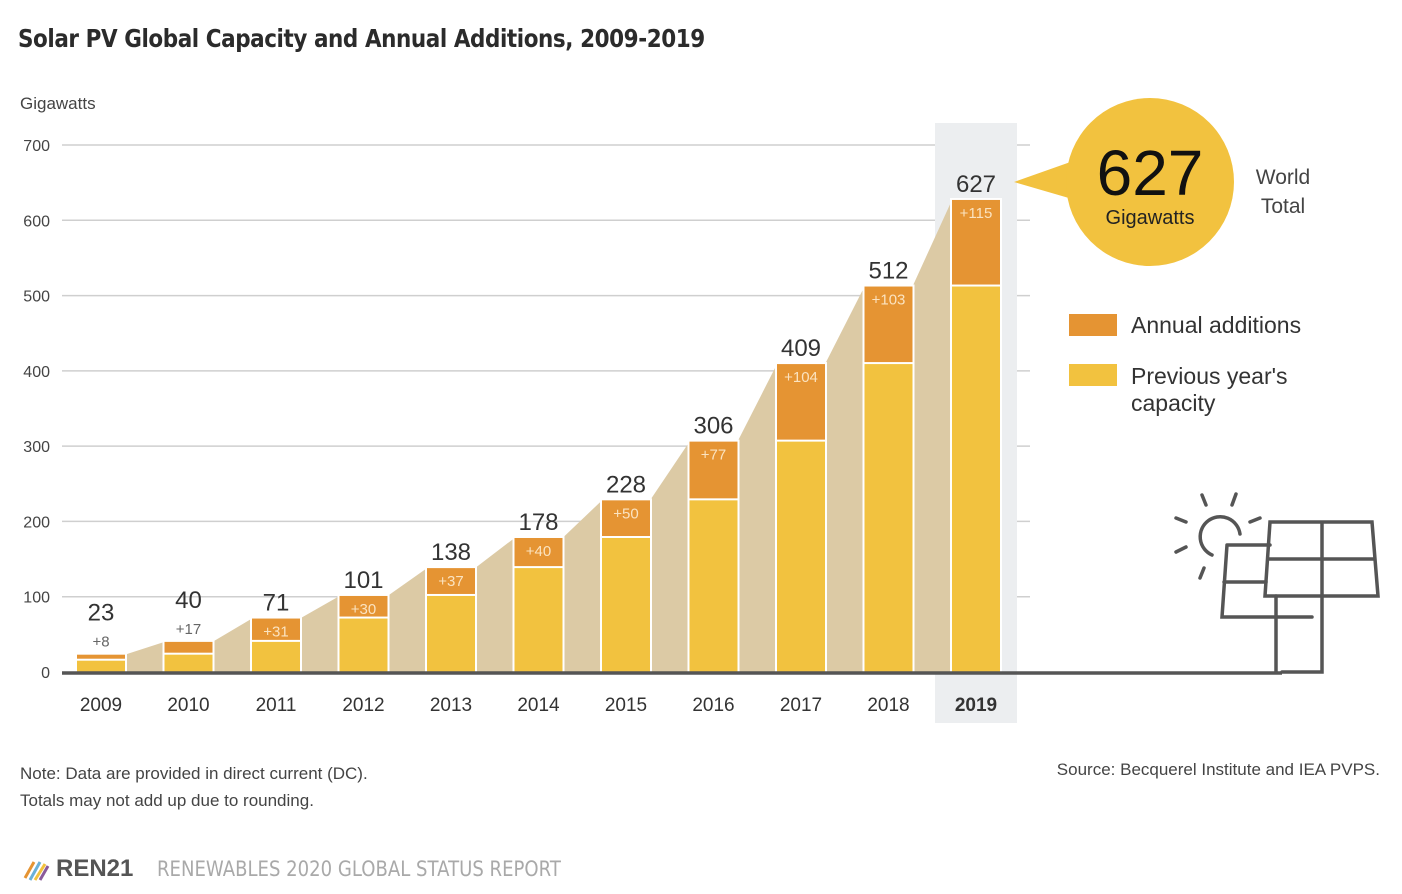  I want to click on bar-previous-2015, so click(626, 604).